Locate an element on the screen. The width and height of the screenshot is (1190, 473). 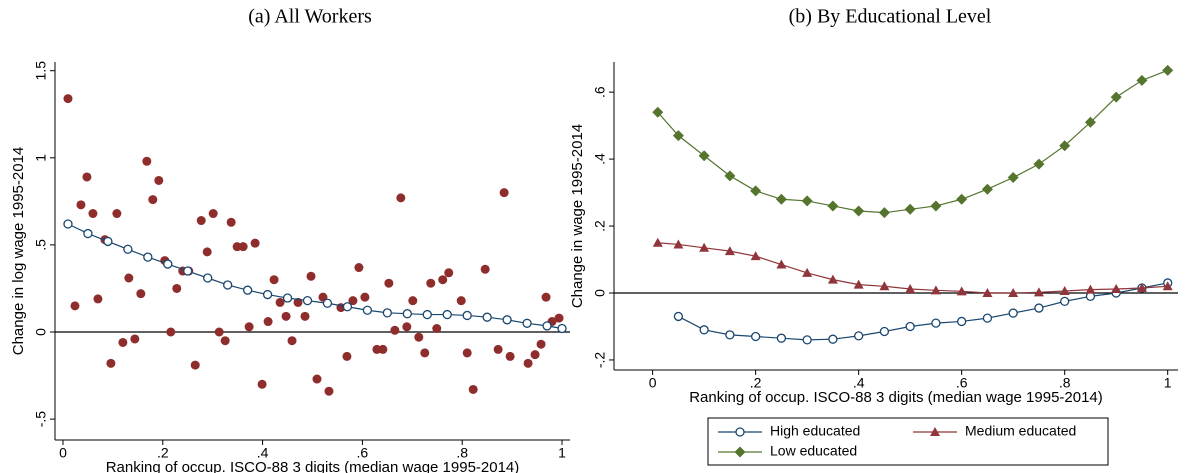
x-tick-label: .2 is located at coordinates (163, 453).